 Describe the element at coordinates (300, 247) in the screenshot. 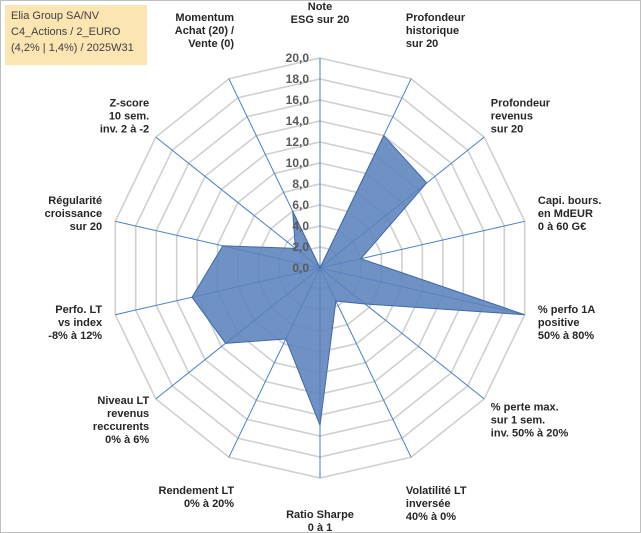

I see `tick-label: 2,0` at that location.